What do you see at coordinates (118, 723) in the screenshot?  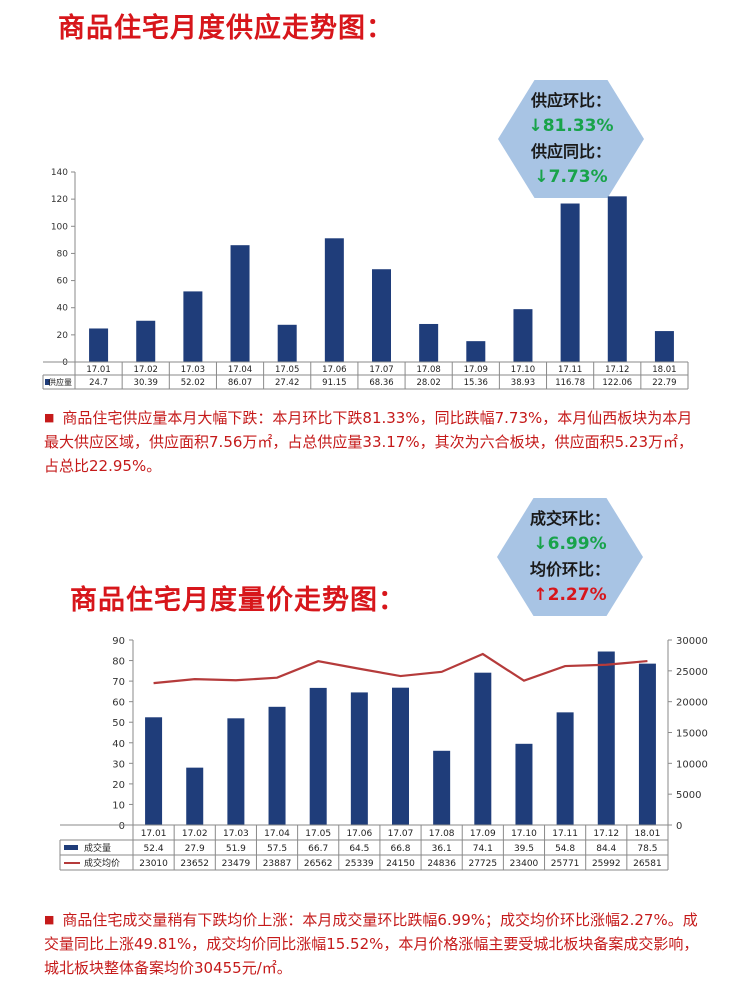 I see `y-tick-label: 50` at bounding box center [118, 723].